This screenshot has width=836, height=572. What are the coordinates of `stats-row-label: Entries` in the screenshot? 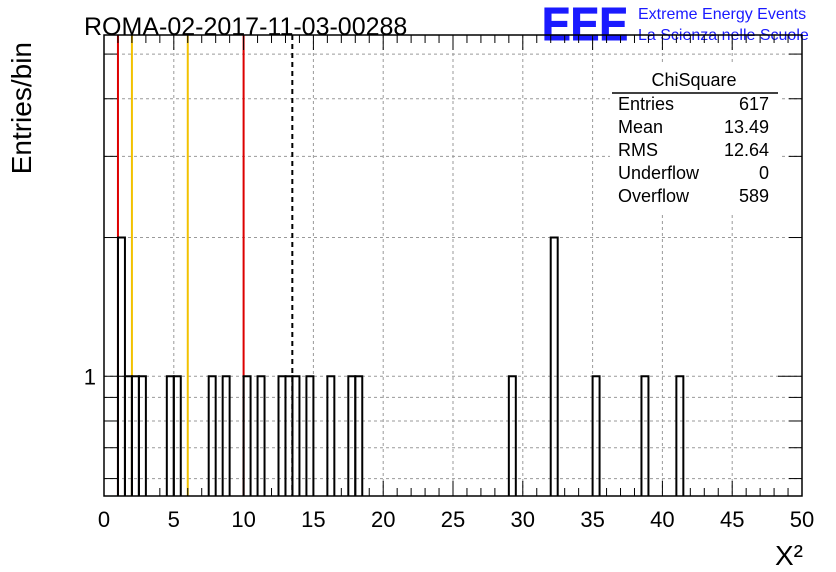 It's located at (646, 104).